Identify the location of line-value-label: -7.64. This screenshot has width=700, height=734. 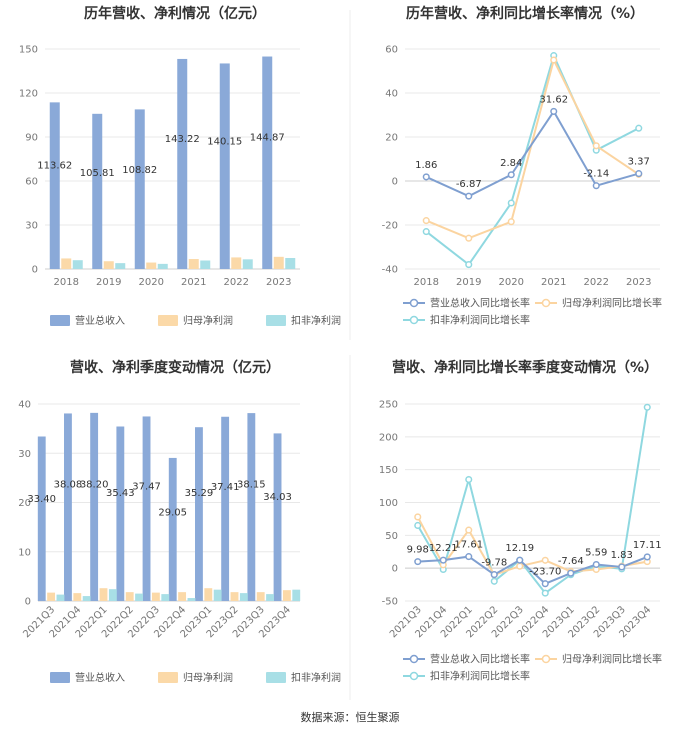
(571, 561).